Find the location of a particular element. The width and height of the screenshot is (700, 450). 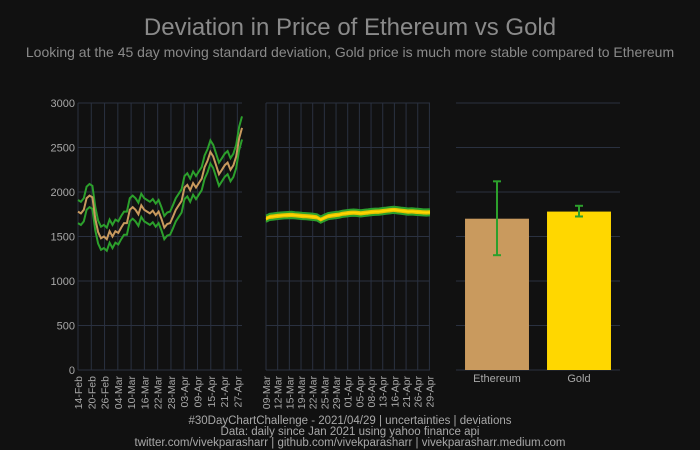

y-tick-label: 0 is located at coordinates (72, 371).